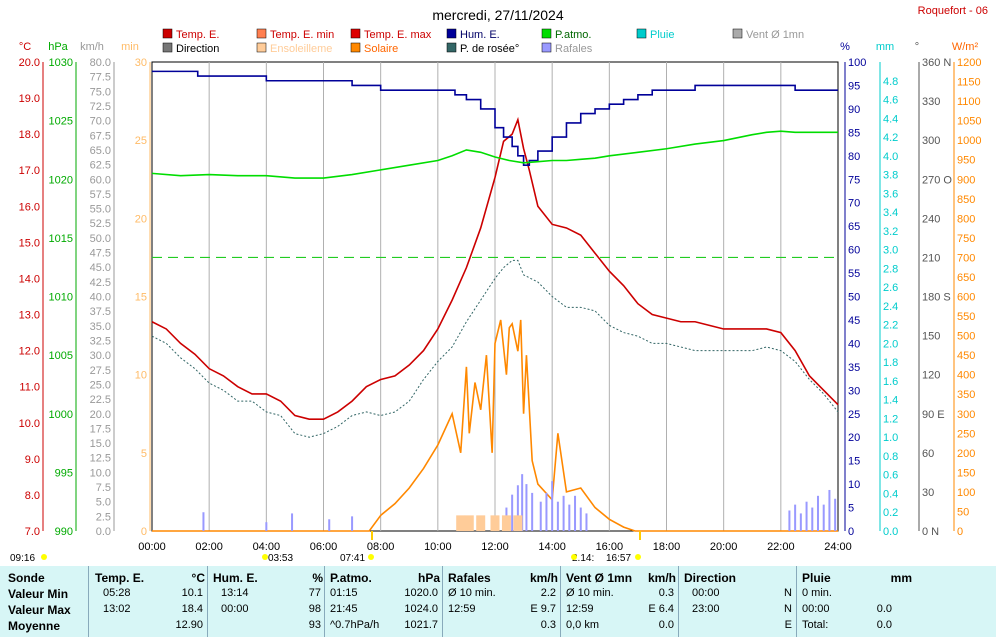 The width and height of the screenshot is (996, 637). Describe the element at coordinates (355, 625) in the screenshot. I see `stats-time: ^0.7hPa/h` at that location.